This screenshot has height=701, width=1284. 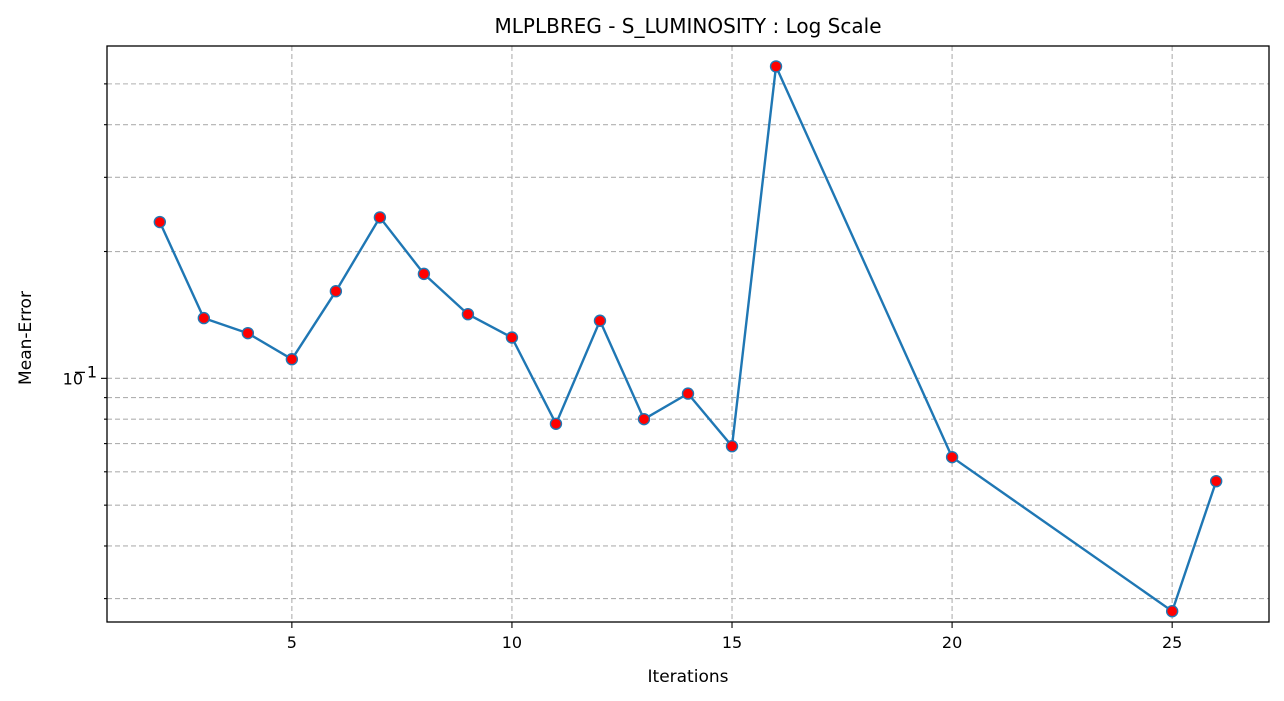 What do you see at coordinates (85, 371) in the screenshot?
I see `y-tick-label-exponent: −1` at bounding box center [85, 371].